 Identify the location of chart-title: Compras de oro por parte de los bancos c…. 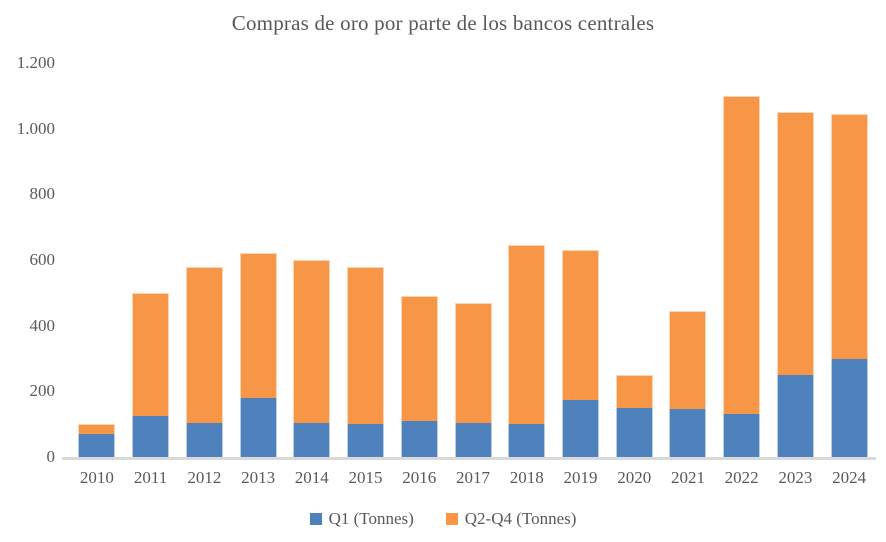
(443, 23).